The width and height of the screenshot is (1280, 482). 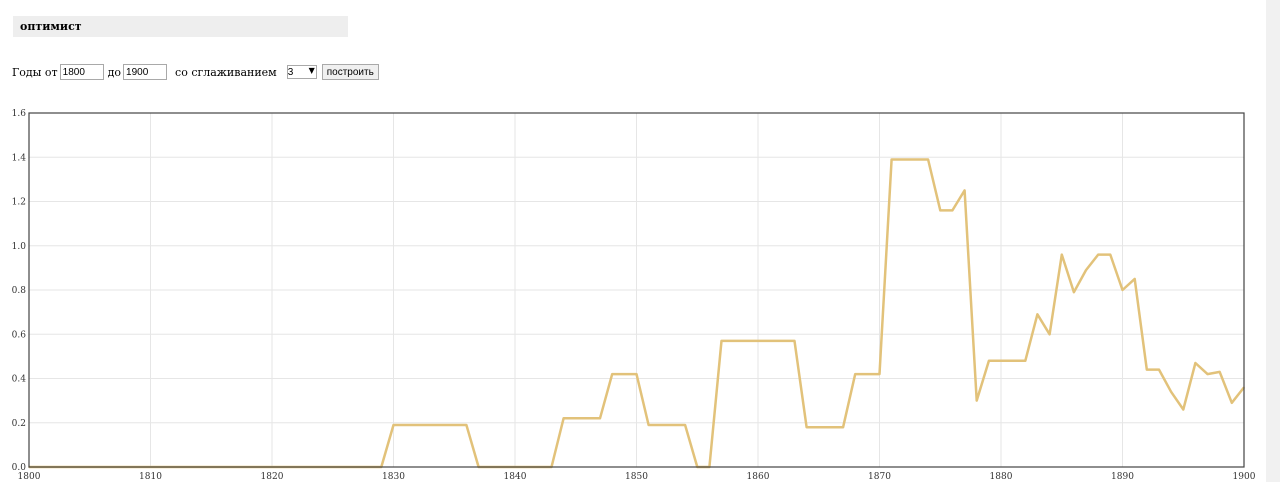 I want to click on controls-form: Годы от до со сглаживанием 3 ▼ построить, so click(x=195, y=72).